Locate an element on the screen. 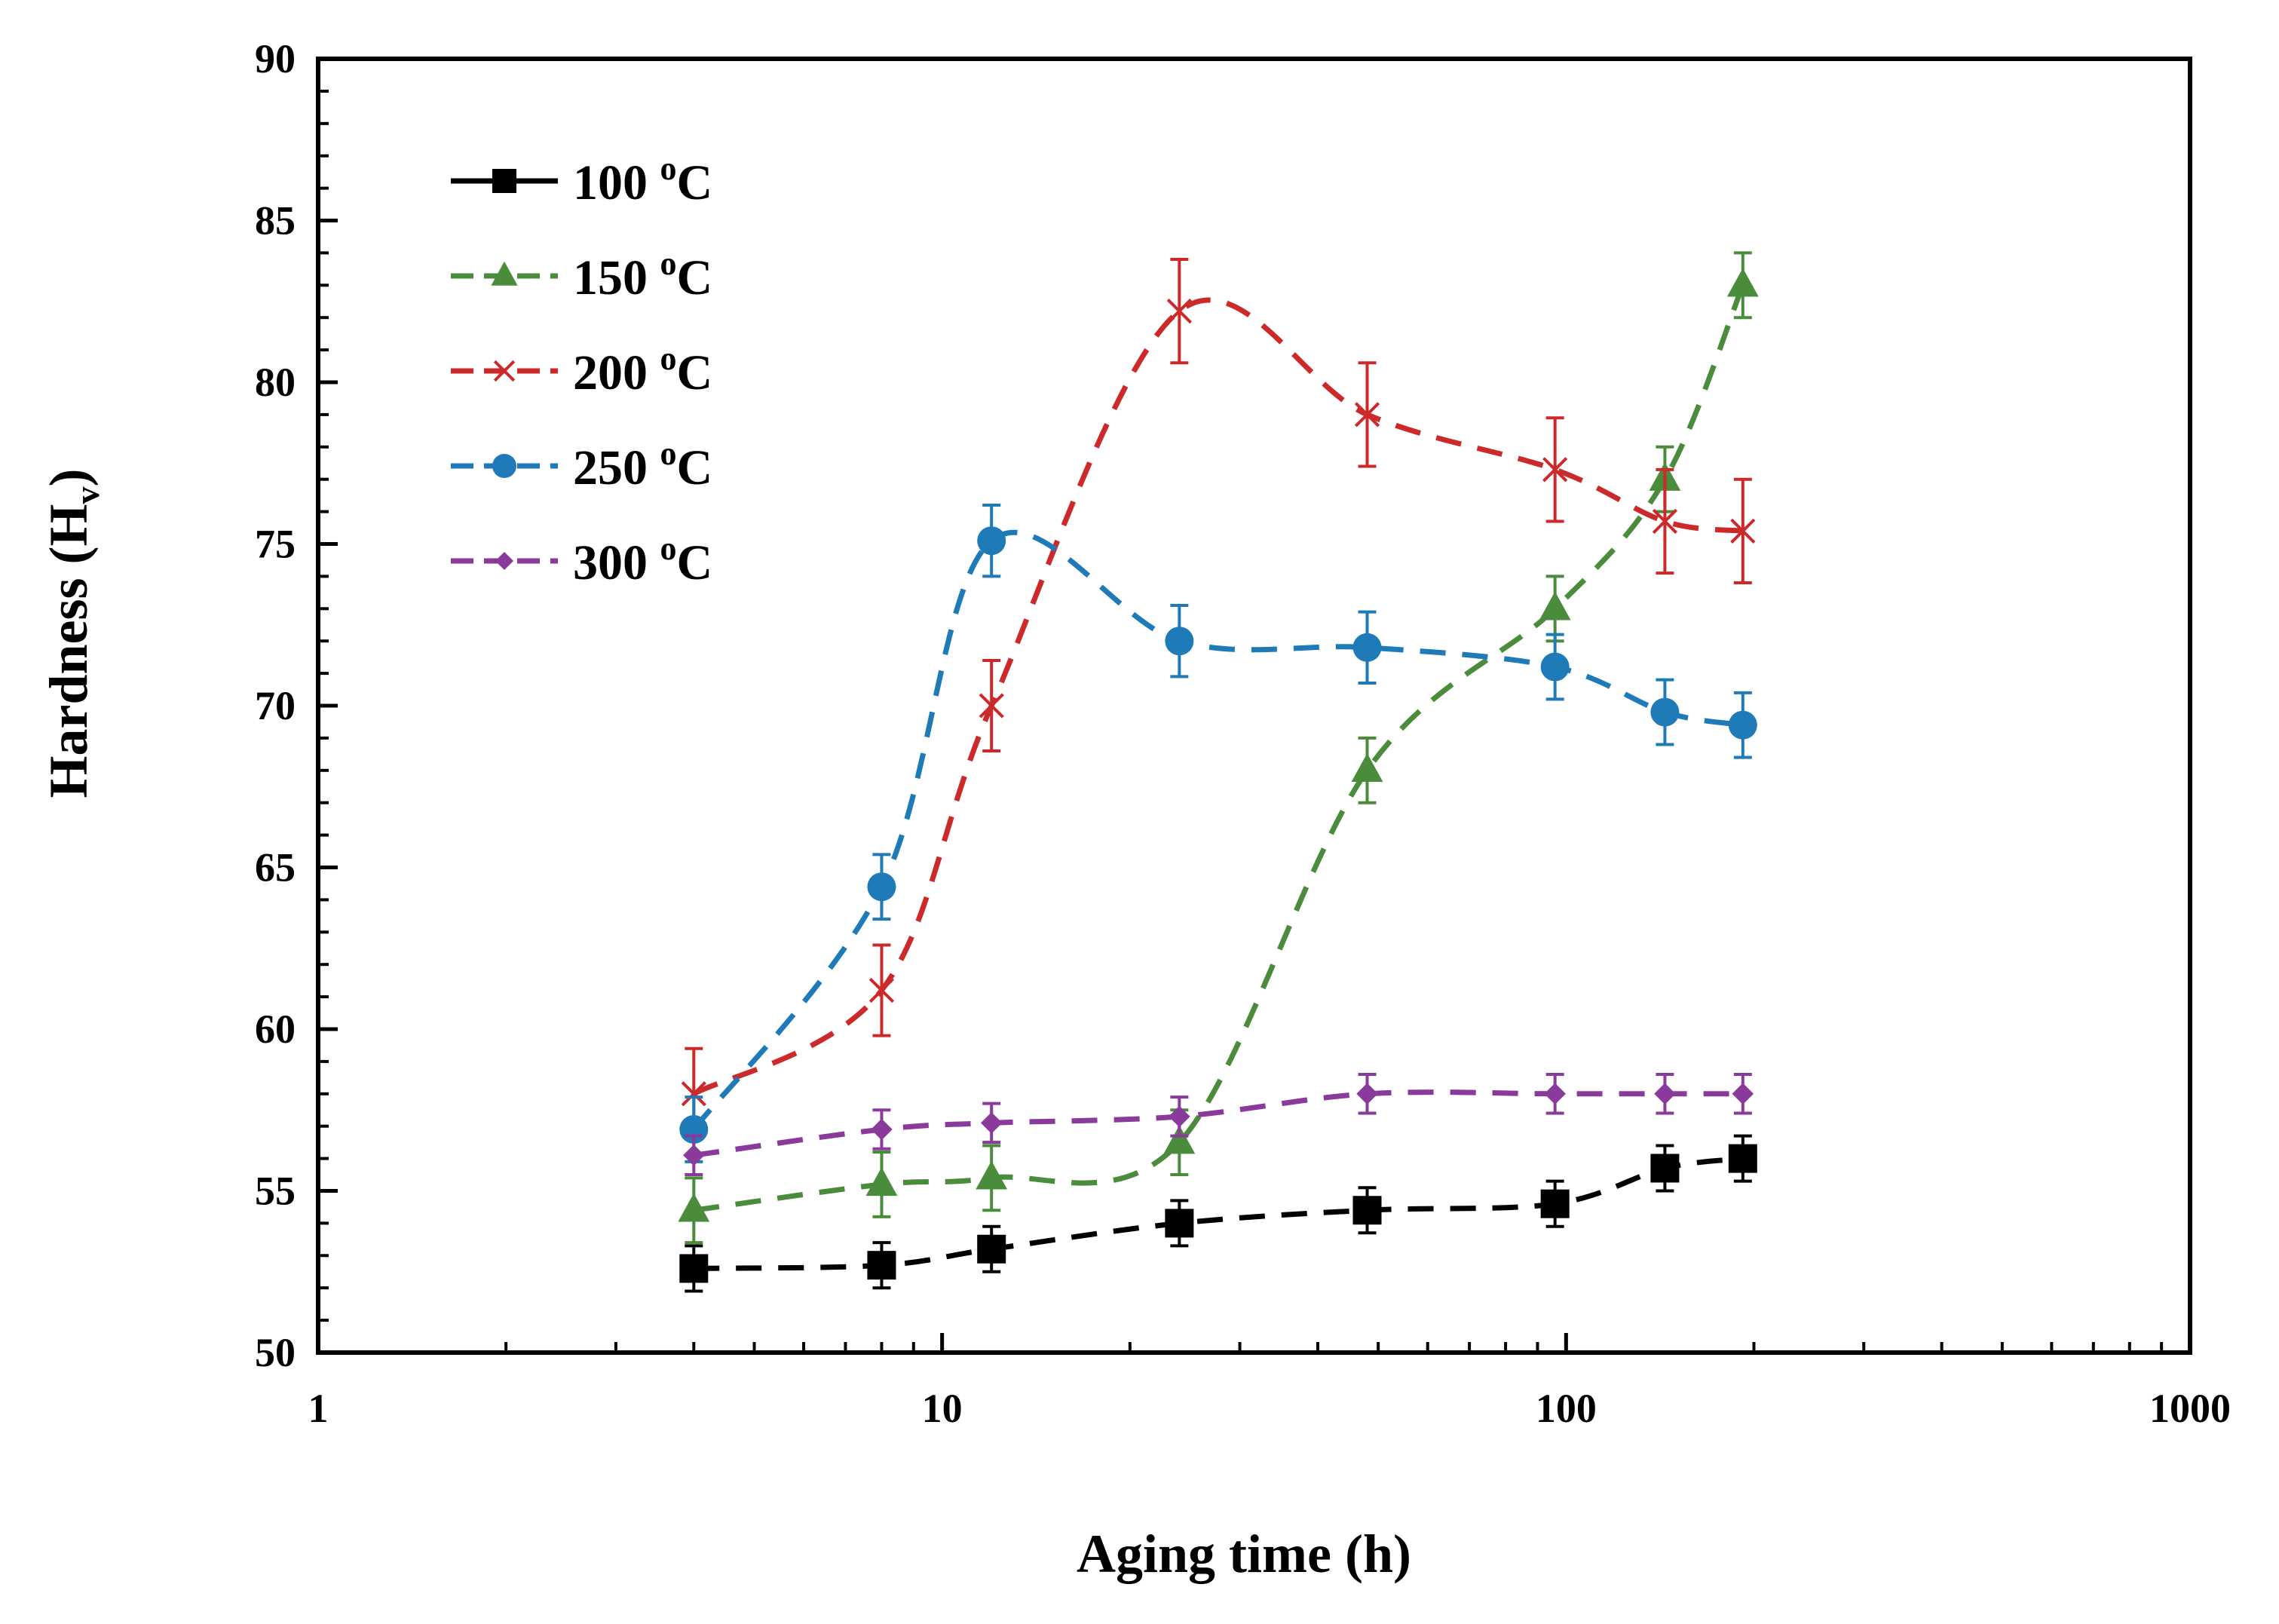  y-tick-label: 80 is located at coordinates (275, 382).